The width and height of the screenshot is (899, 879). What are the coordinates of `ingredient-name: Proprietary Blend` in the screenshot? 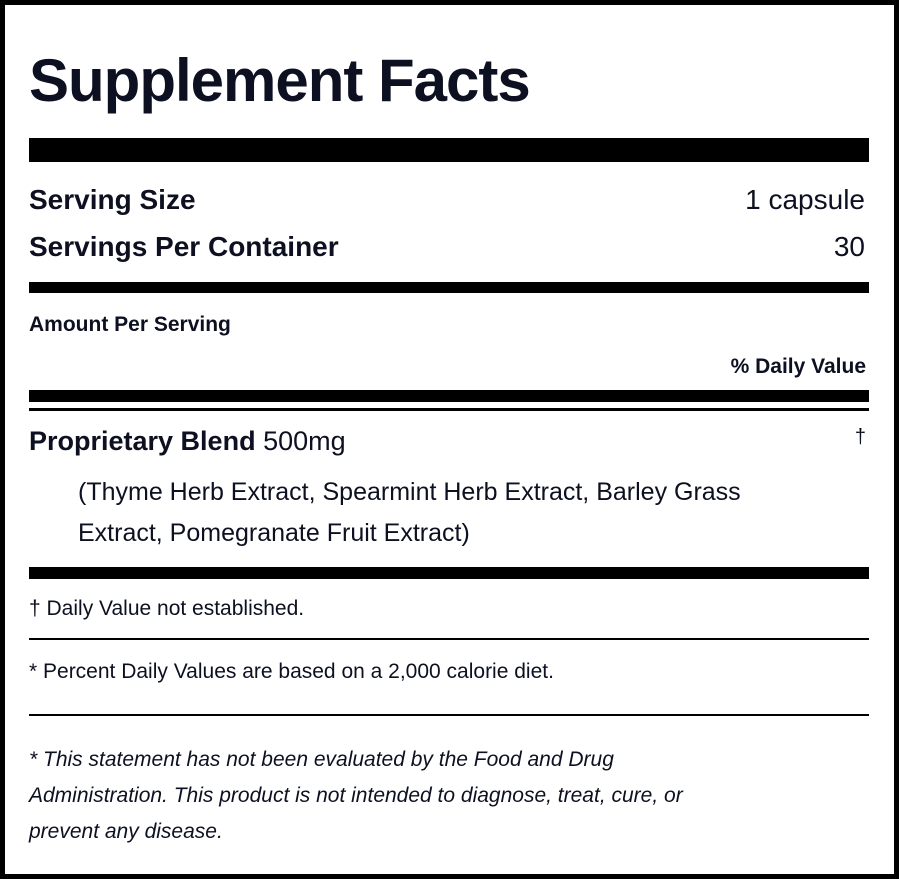 It's located at (142, 441).